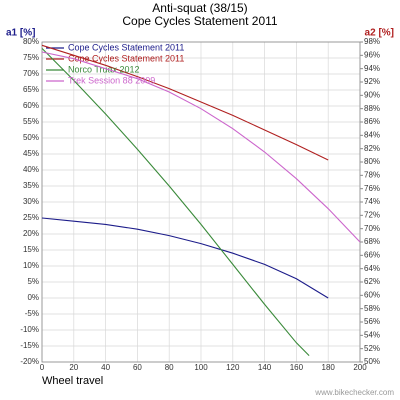  I want to click on y-axis-label: a1 [%], so click(20, 33).